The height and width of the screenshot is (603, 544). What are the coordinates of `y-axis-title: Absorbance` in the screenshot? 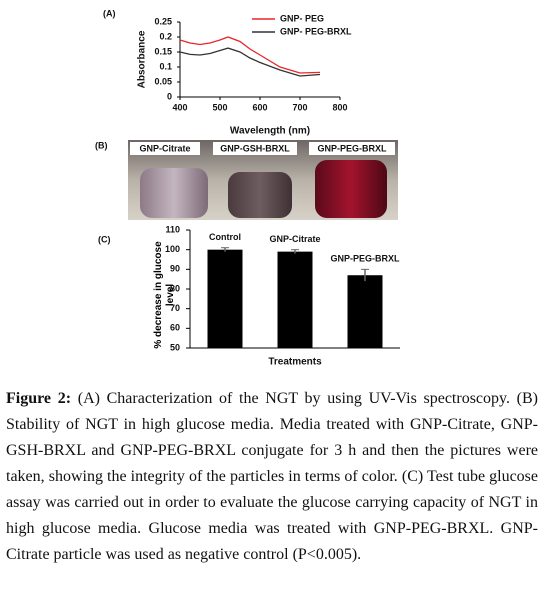 It's located at (142, 59).